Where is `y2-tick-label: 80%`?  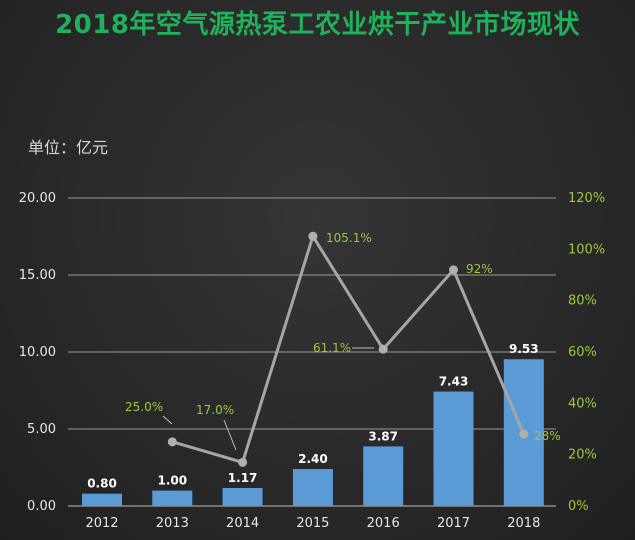
y2-tick-label: 80% is located at coordinates (582, 301).